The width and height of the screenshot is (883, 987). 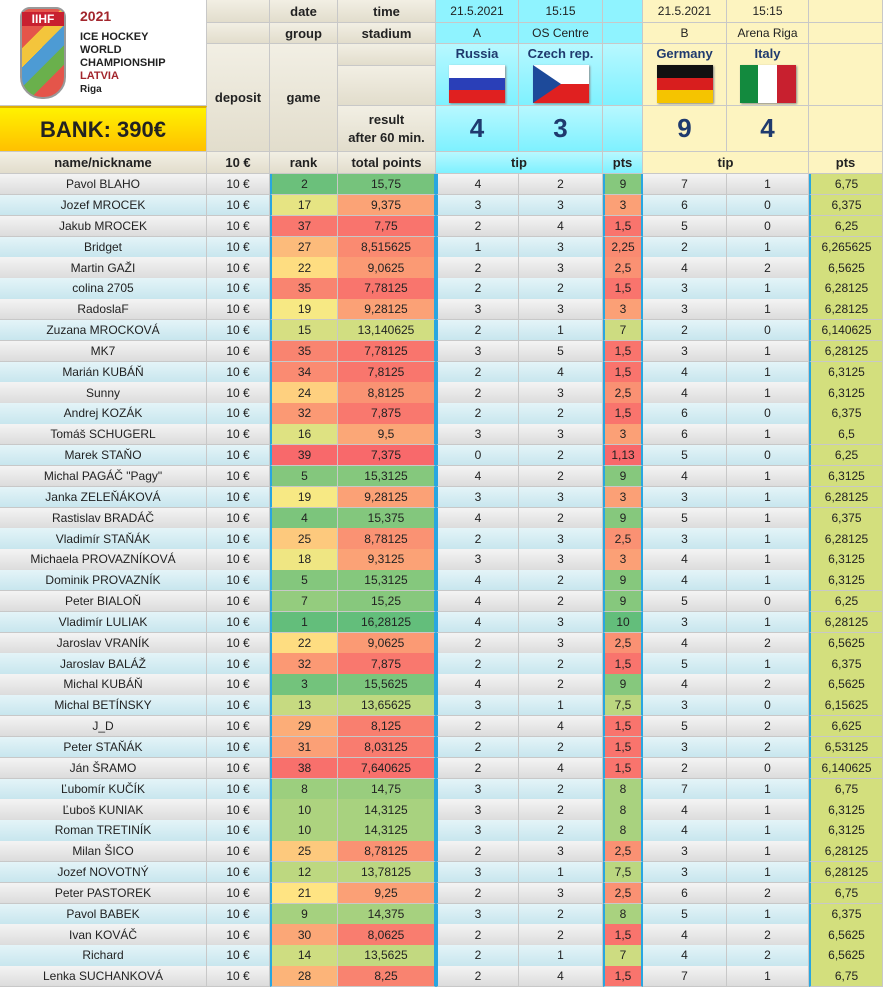 What do you see at coordinates (846, 789) in the screenshot?
I see `pts2: 6,75` at bounding box center [846, 789].